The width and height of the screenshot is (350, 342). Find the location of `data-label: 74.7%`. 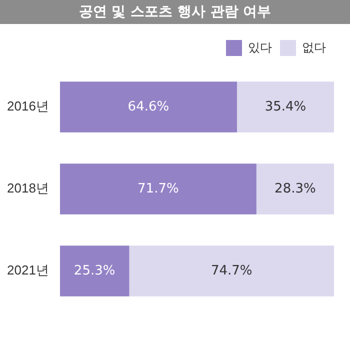

data-label: 74.7% is located at coordinates (231, 270).